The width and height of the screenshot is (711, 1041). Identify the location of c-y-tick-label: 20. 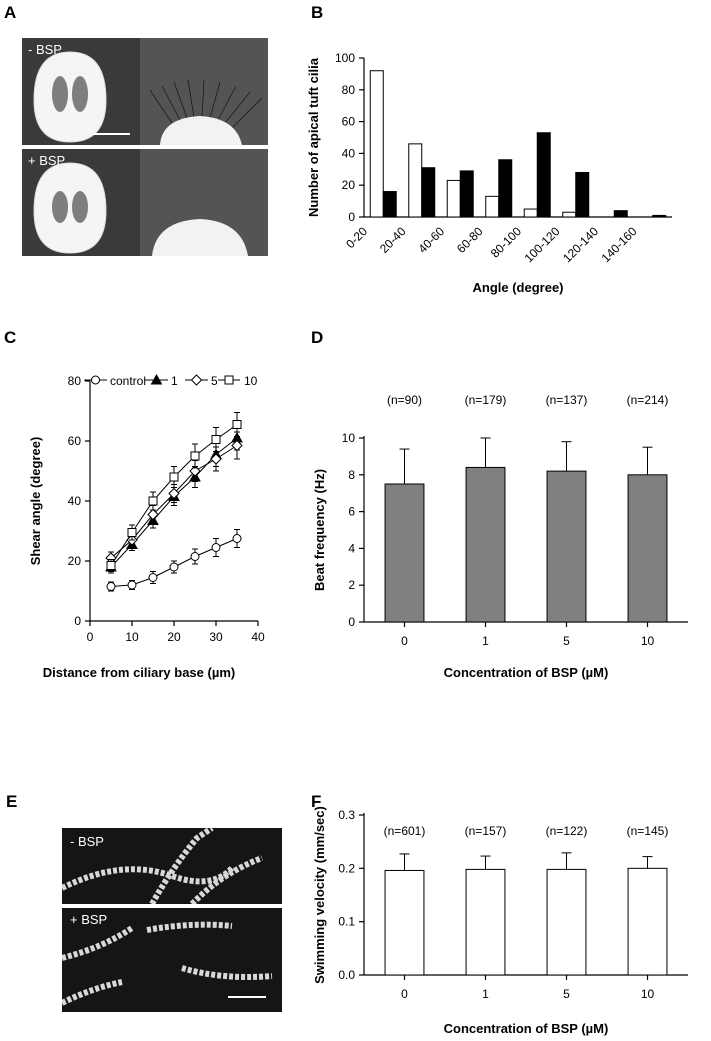
(75, 561).